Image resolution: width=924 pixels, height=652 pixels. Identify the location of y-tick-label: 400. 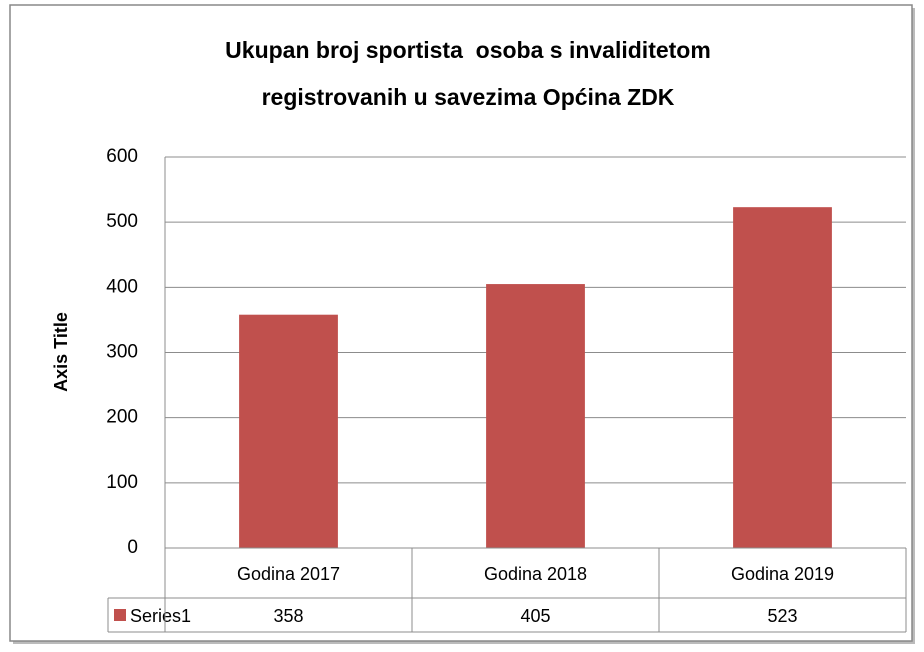
(122, 286).